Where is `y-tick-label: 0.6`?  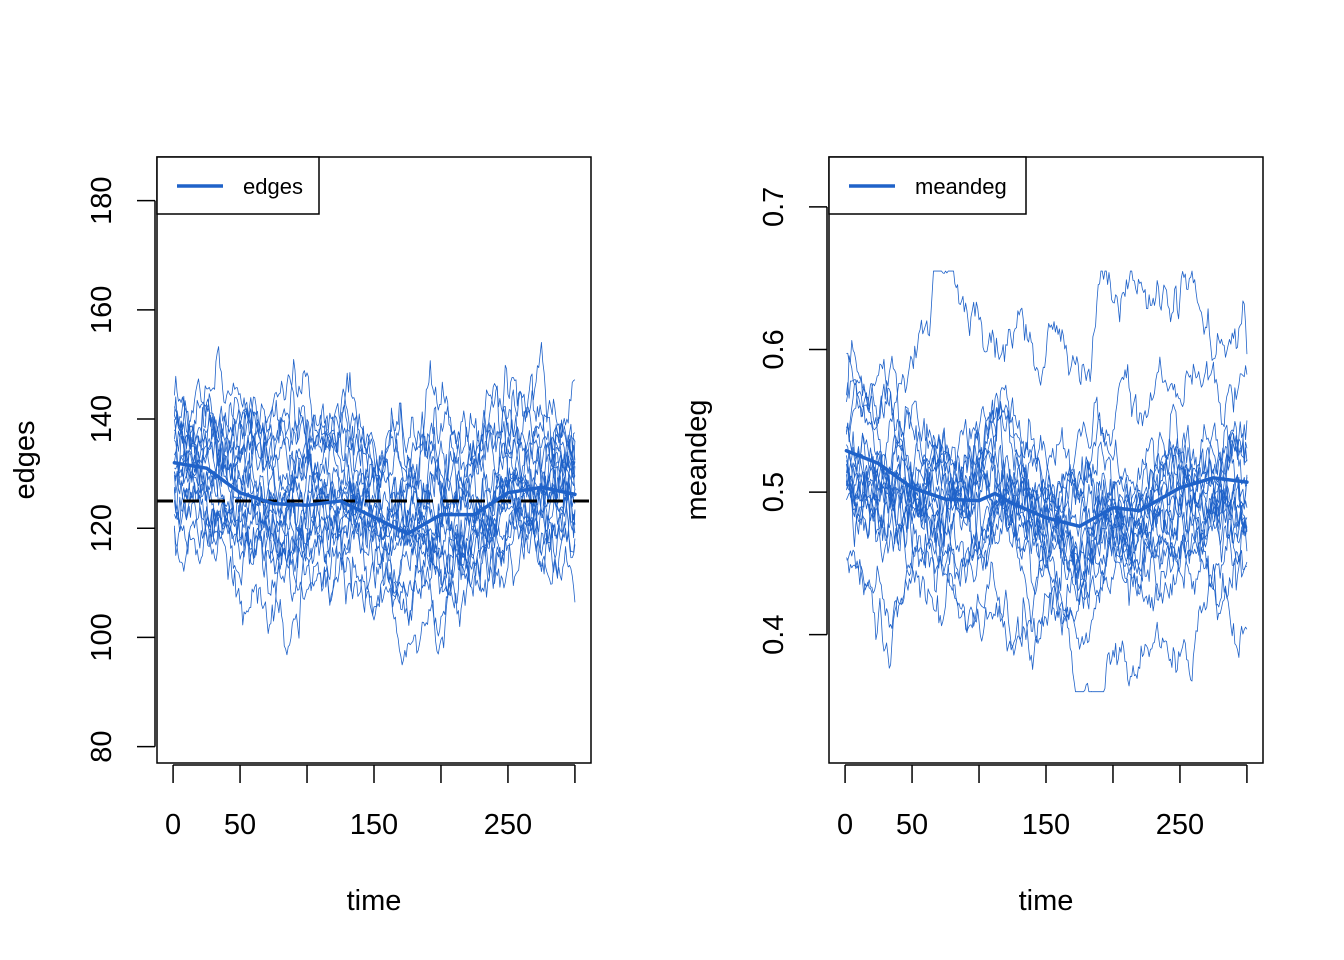
y-tick-label: 0.6 is located at coordinates (774, 349).